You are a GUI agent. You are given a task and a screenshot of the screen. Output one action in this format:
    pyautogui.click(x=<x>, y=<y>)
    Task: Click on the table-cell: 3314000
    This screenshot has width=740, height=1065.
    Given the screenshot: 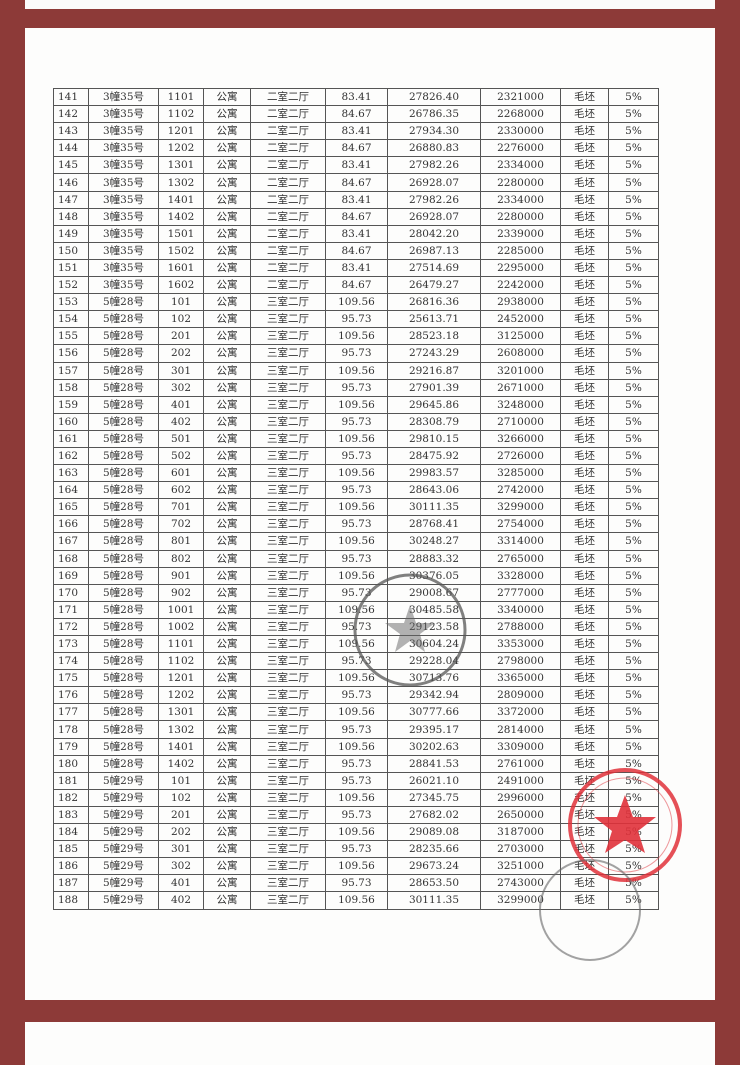 What is the action you would take?
    pyautogui.click(x=520, y=541)
    